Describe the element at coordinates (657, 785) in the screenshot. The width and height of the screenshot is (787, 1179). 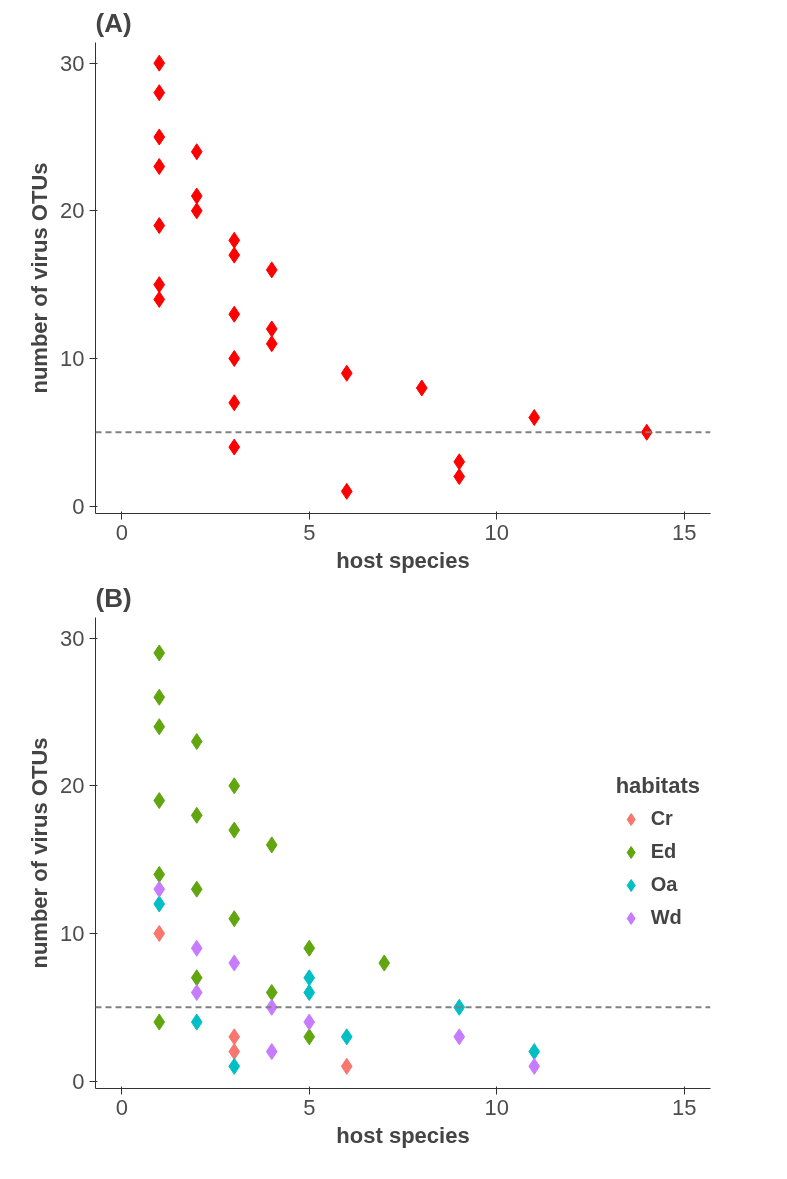
I see `legend-title: habitats` at that location.